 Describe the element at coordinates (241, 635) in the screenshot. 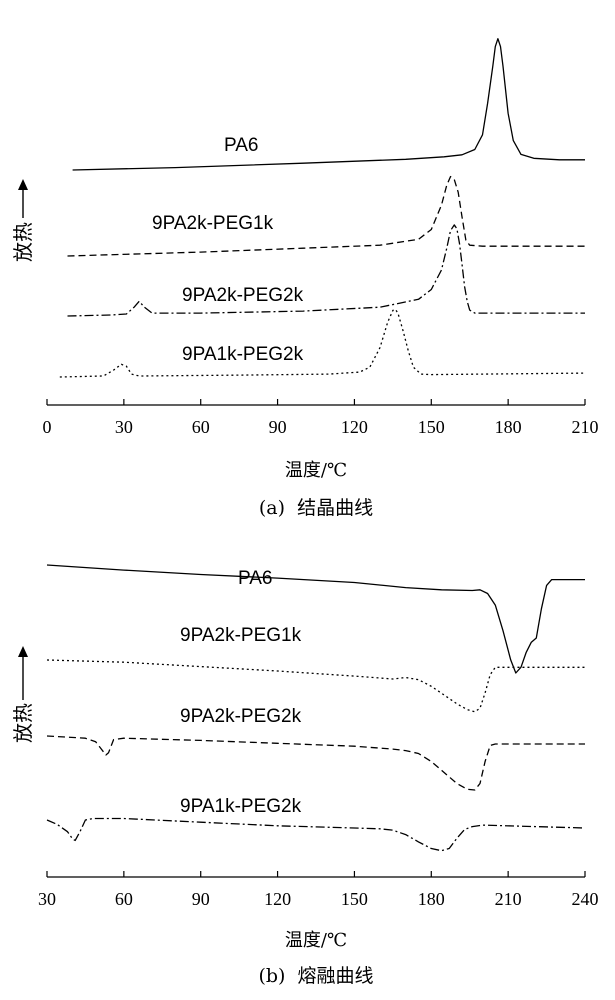

I see `melting-label-9pa2k-peg1k: 9PA2k-PEG1k` at that location.